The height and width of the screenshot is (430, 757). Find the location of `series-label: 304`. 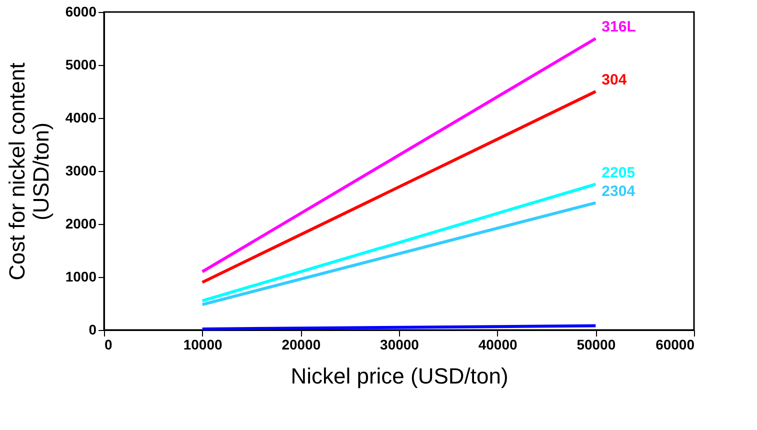

series-label: 304 is located at coordinates (615, 80).